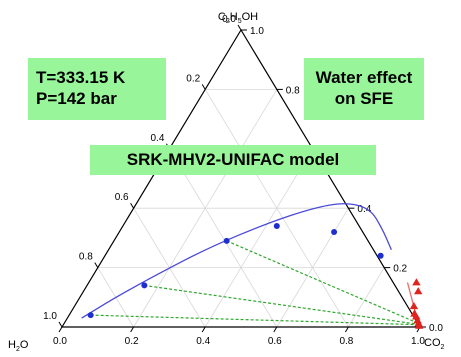 This screenshot has width=461, height=357. I want to click on tick-label-left: 0.8, so click(86, 257).